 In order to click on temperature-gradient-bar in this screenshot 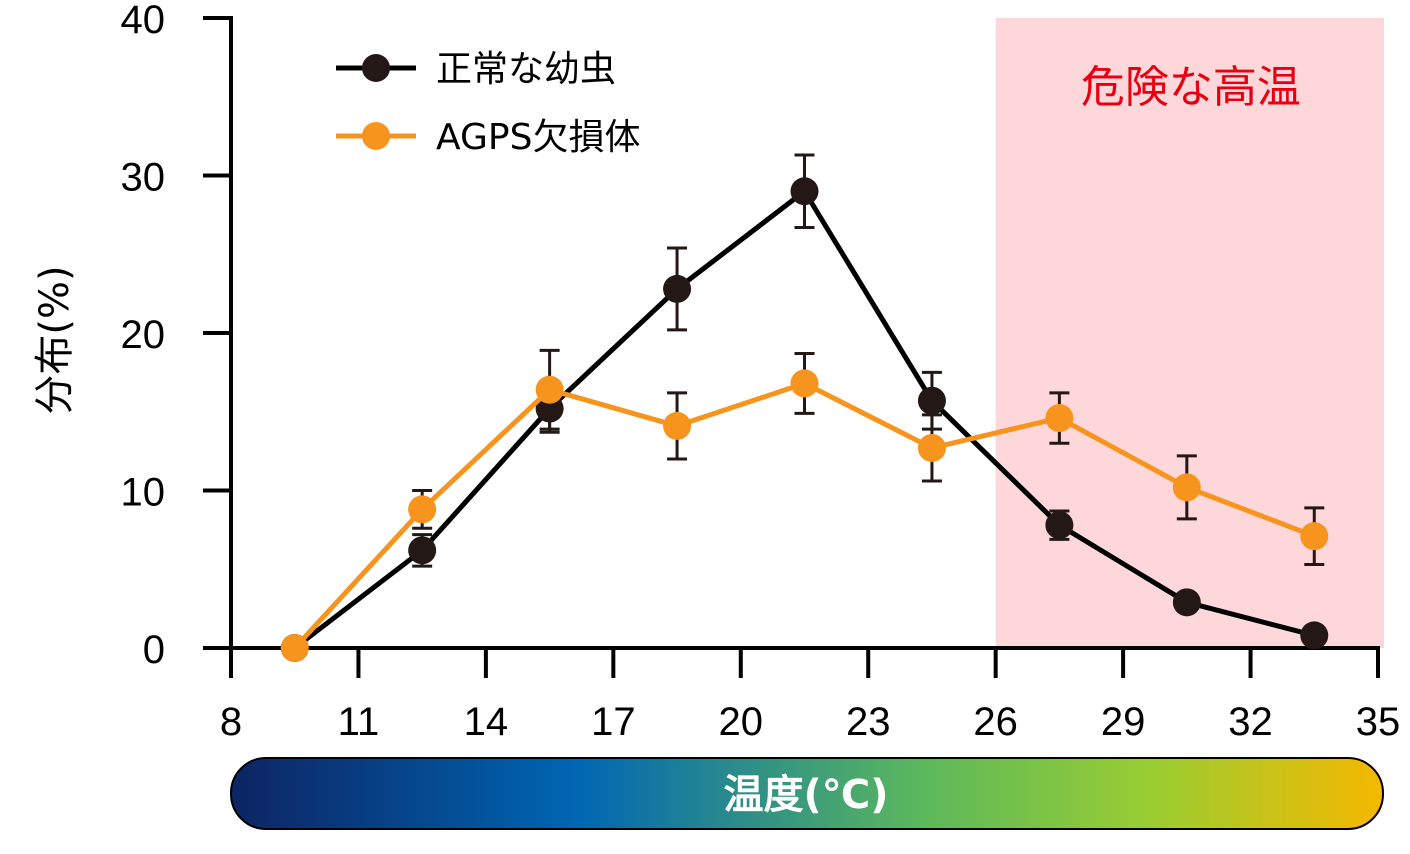, I will do `click(807, 793)`.